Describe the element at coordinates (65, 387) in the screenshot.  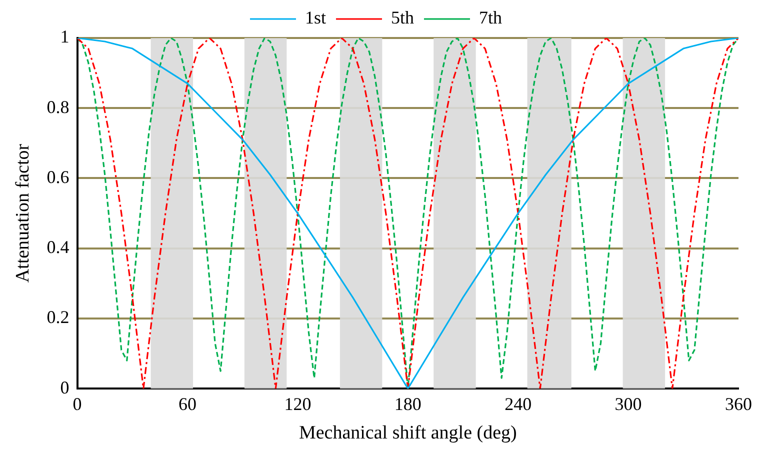
I see `y-tick-label: 0` at that location.